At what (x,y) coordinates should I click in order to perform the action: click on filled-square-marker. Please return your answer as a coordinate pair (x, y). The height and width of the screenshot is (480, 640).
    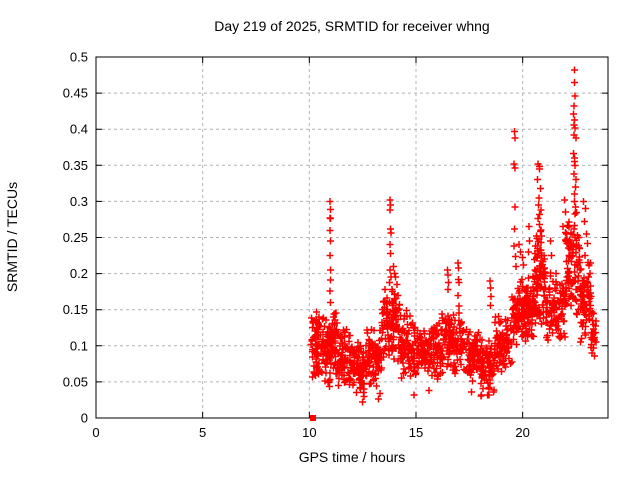
    Looking at the image, I should click on (312, 418).